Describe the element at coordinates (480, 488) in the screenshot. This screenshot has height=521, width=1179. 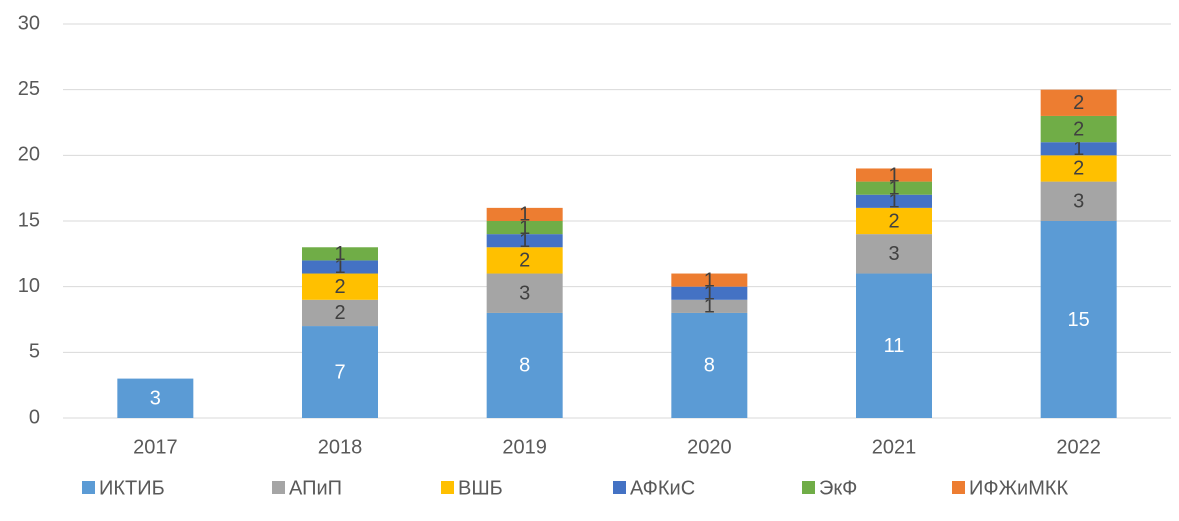
I see `legend-label: ВШБ` at that location.